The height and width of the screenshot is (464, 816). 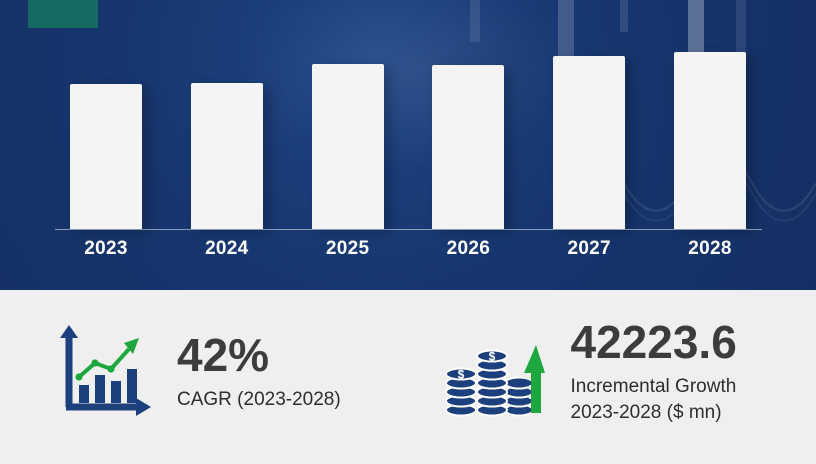 What do you see at coordinates (105, 370) in the screenshot?
I see `growth-trend-icon` at bounding box center [105, 370].